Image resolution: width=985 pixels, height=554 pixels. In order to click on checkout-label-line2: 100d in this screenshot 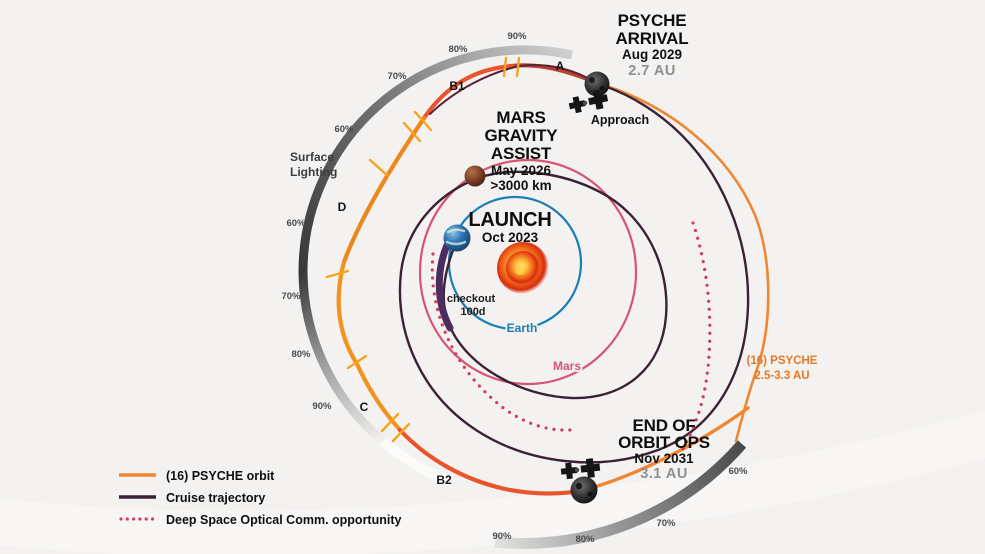, I will do `click(472, 312)`.